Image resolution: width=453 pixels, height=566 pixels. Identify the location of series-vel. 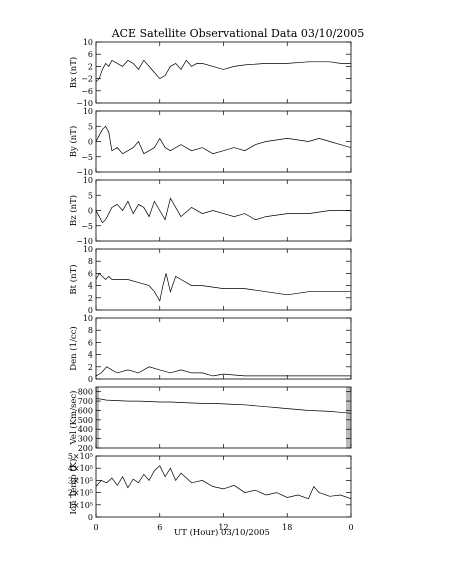
(223, 405).